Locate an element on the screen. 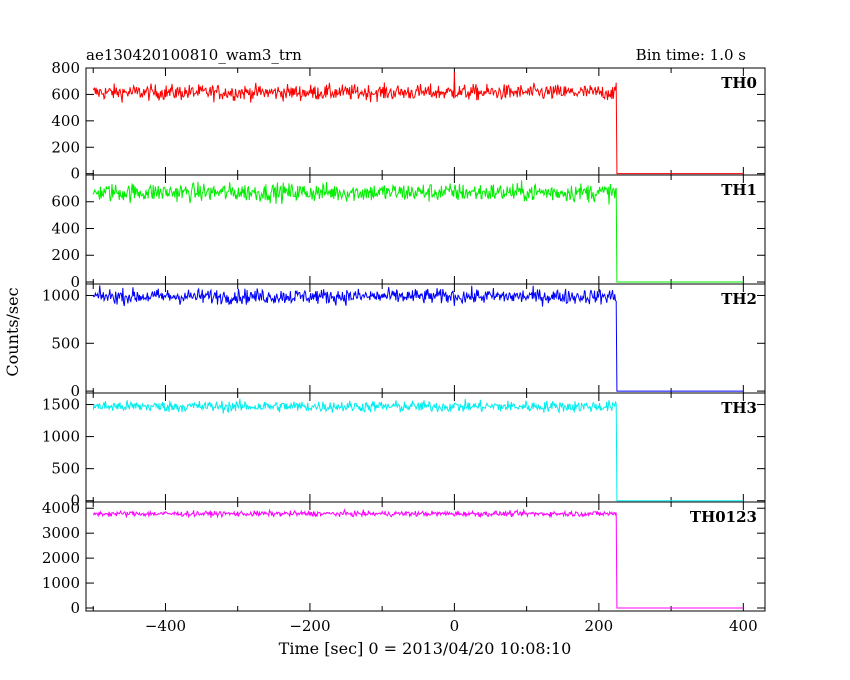 The width and height of the screenshot is (850, 680). panel-label: TH0123 is located at coordinates (723, 517).